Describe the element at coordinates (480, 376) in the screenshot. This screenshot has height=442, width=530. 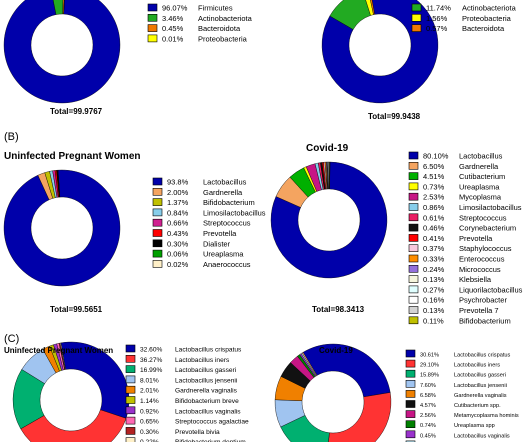
I see `legend-label: Lactobacillus gasseri` at that location.